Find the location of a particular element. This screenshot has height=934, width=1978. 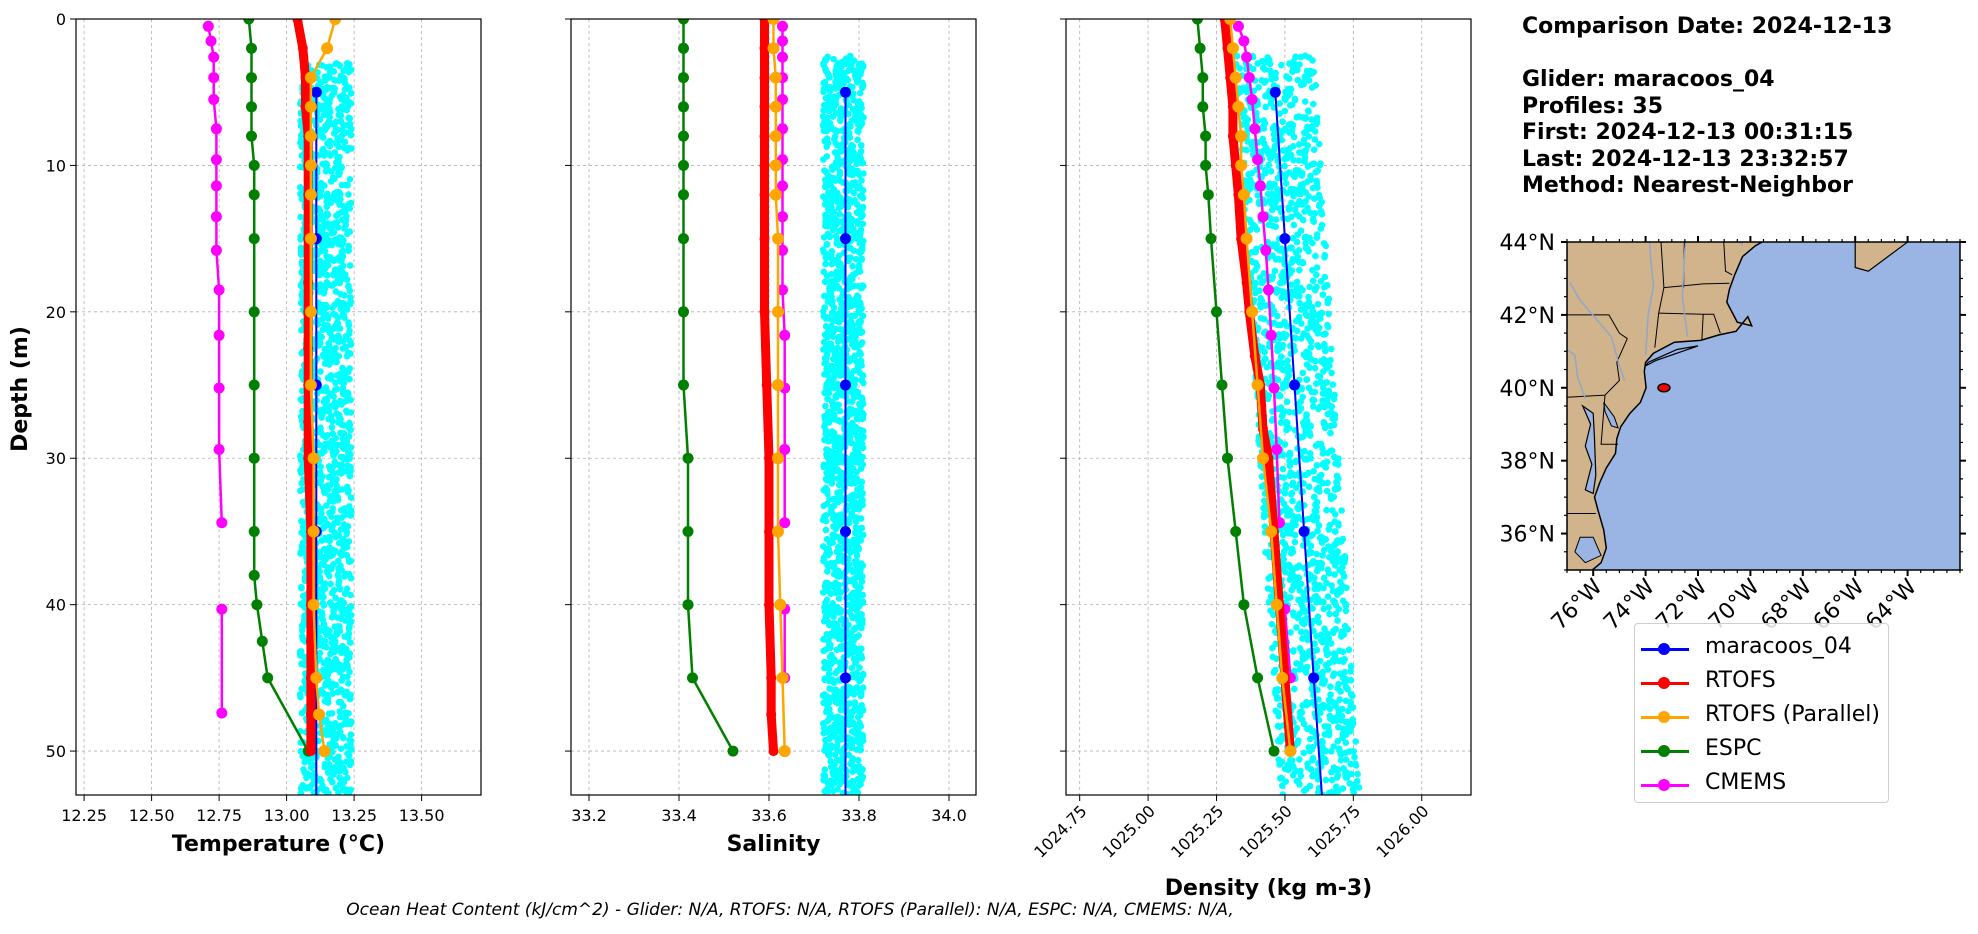

y-tick-label: 30 is located at coordinates (56, 458).